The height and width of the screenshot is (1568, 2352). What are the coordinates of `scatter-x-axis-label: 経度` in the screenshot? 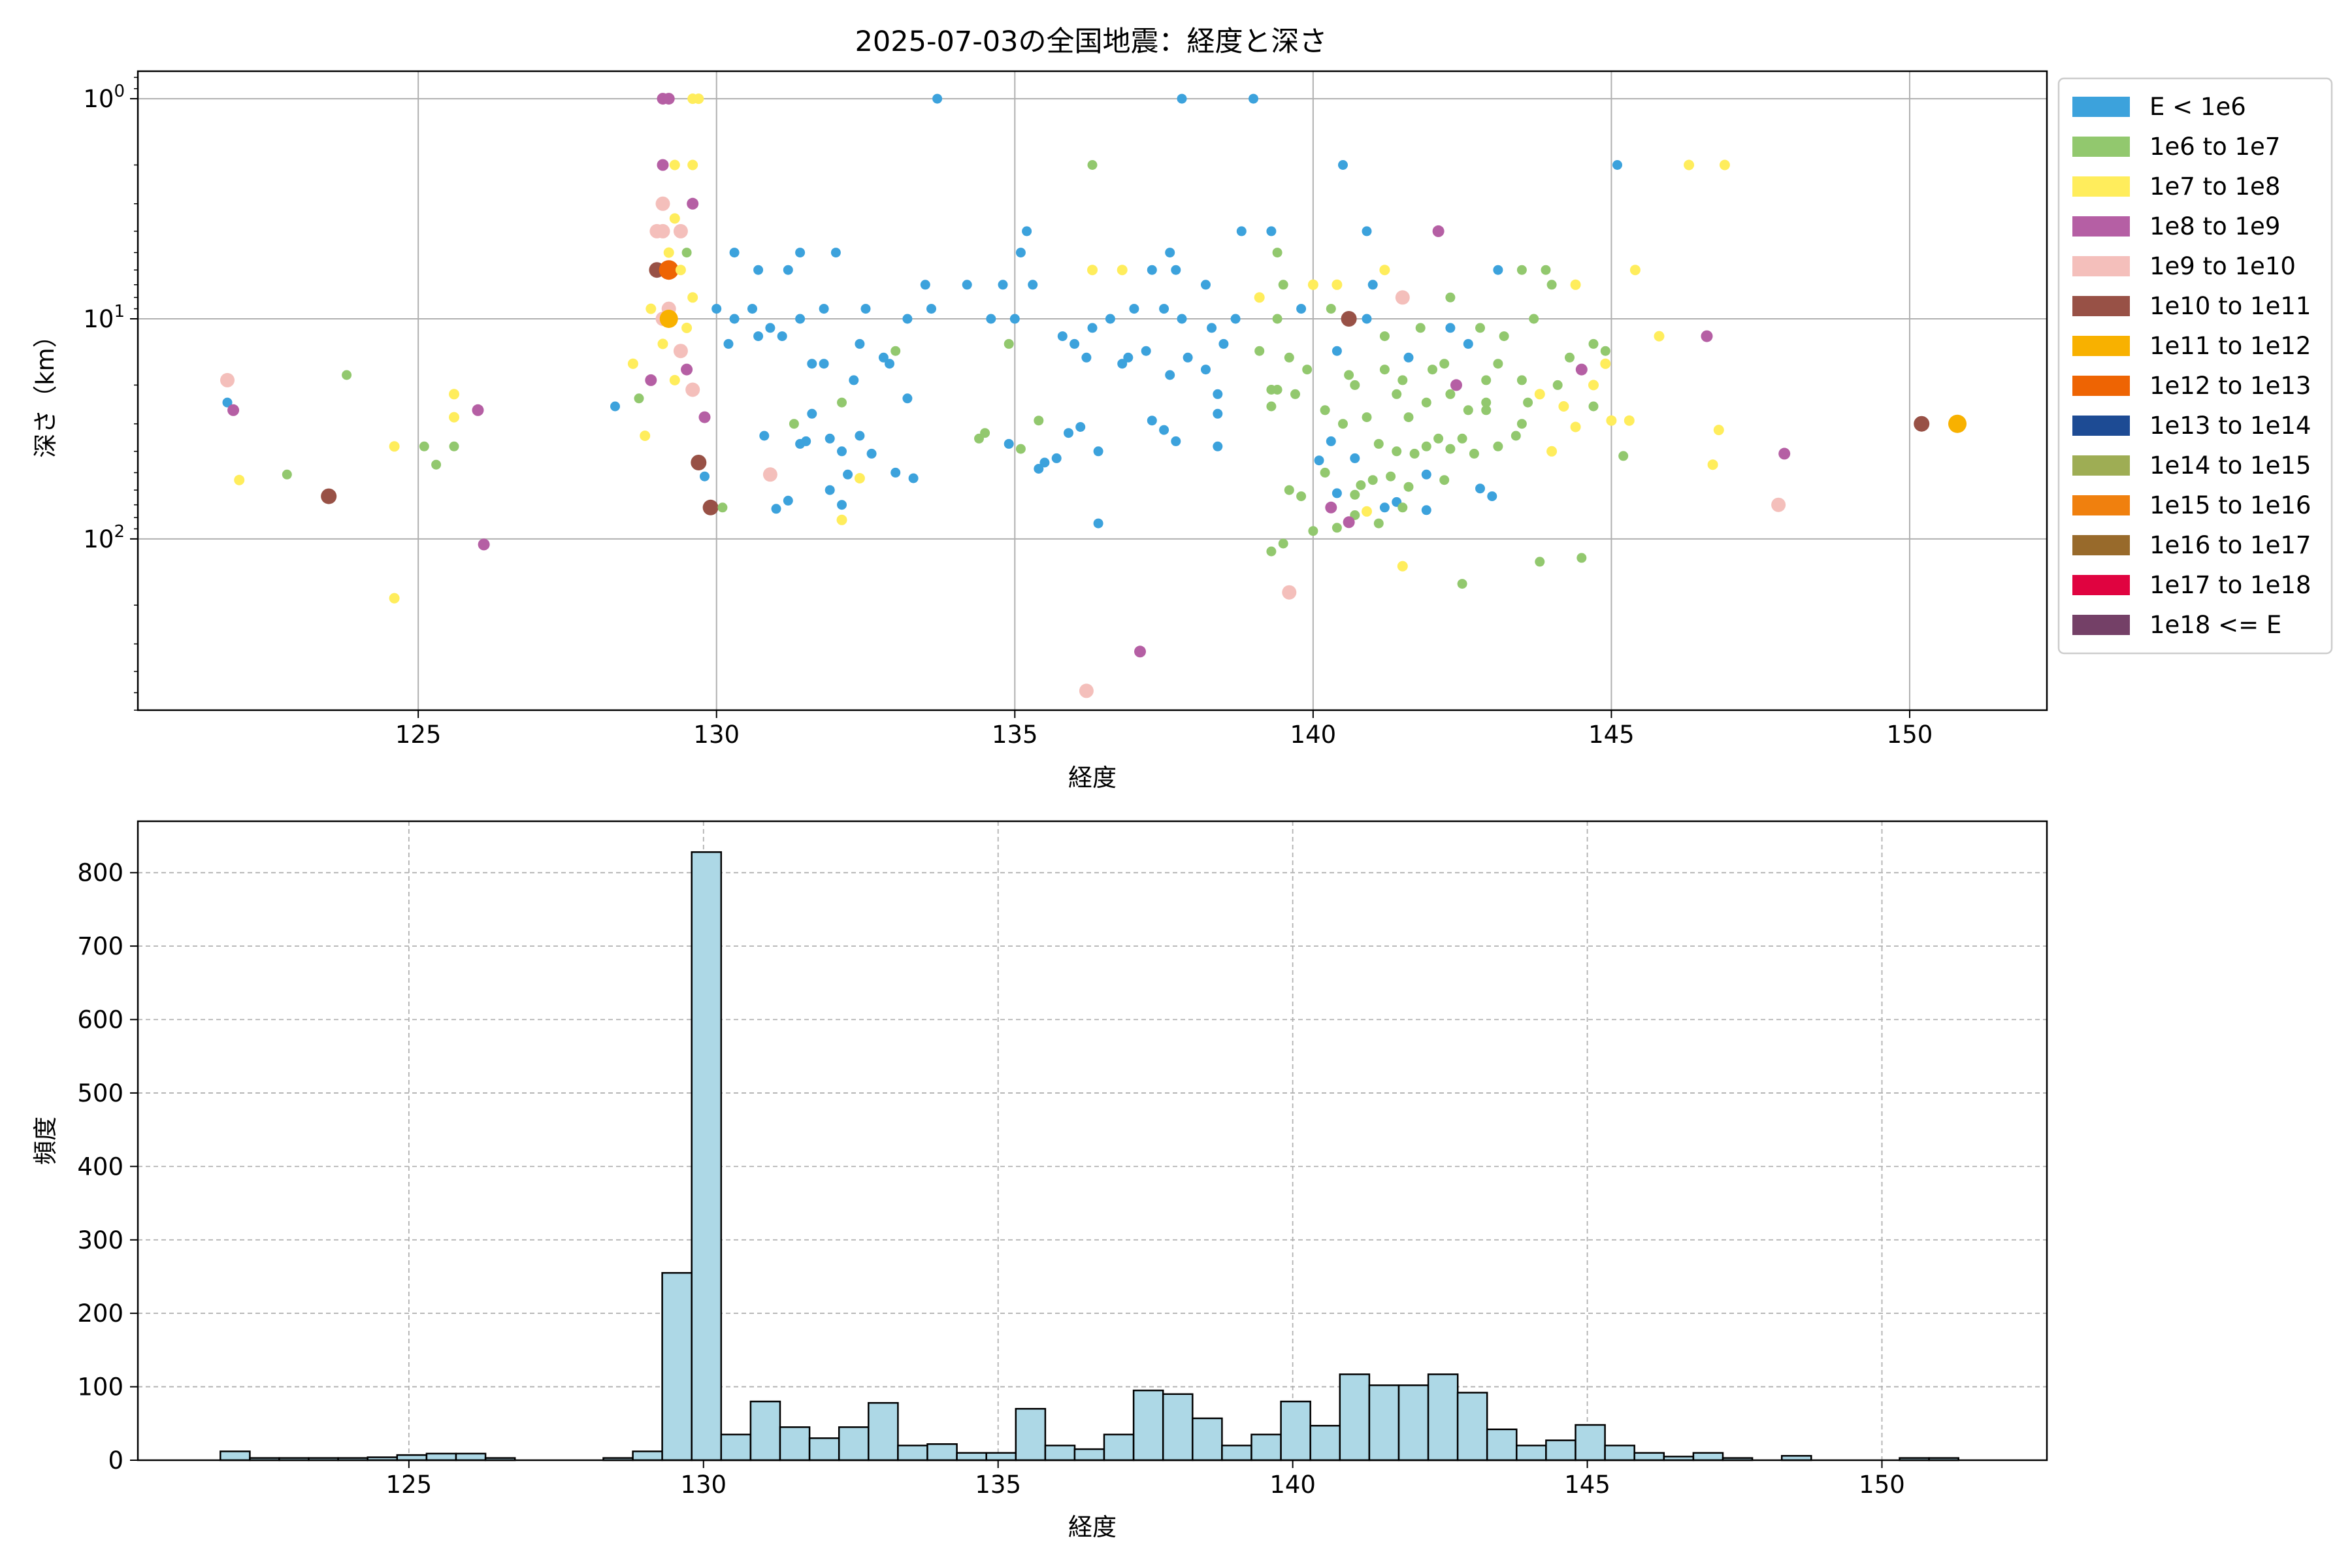 It's located at (1092, 778).